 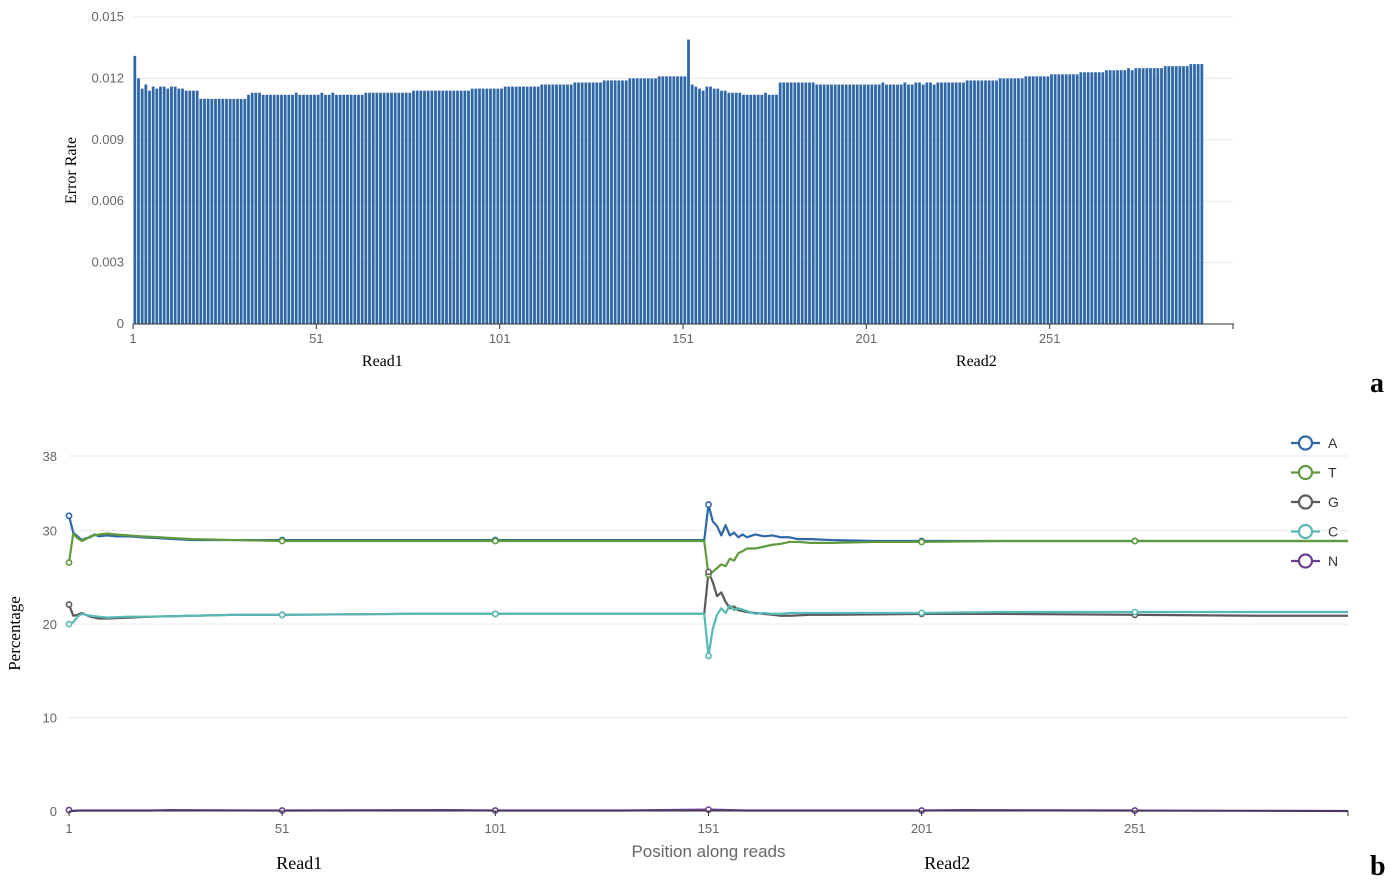 What do you see at coordinates (1377, 383) in the screenshot?
I see `panel-letter-a: a` at bounding box center [1377, 383].